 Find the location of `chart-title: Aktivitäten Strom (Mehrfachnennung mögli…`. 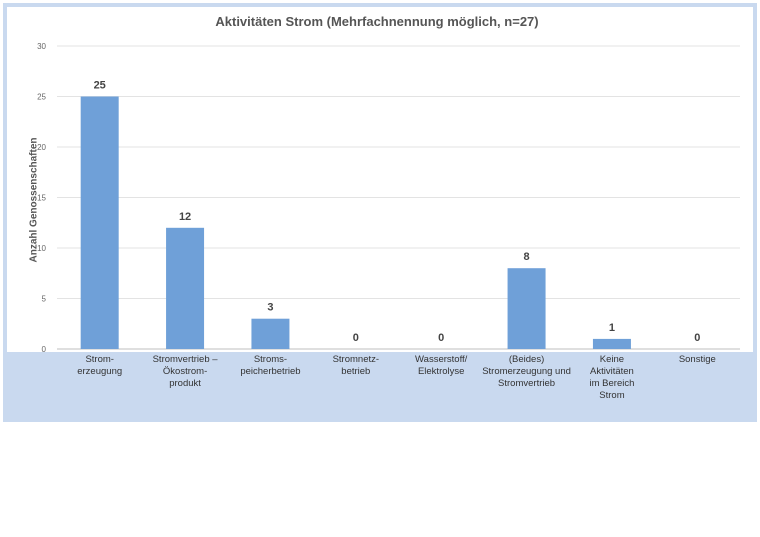

chart-title: Aktivitäten Strom (Mehrfachnennung mögli… is located at coordinates (377, 21).